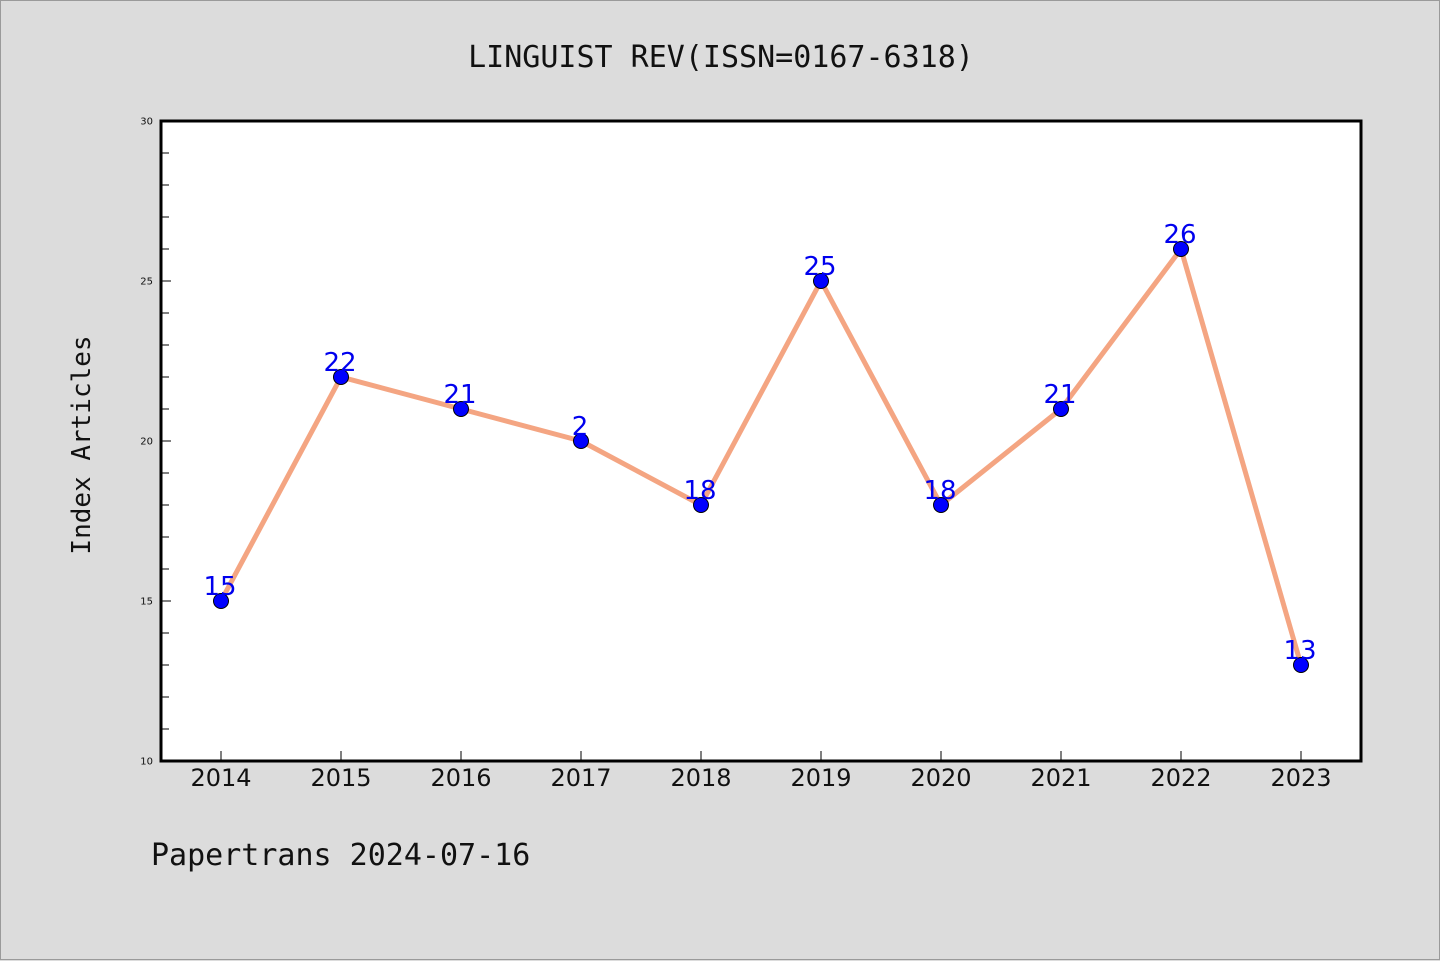  Describe the element at coordinates (761, 756) in the screenshot. I see `x-axis-ticks` at that location.